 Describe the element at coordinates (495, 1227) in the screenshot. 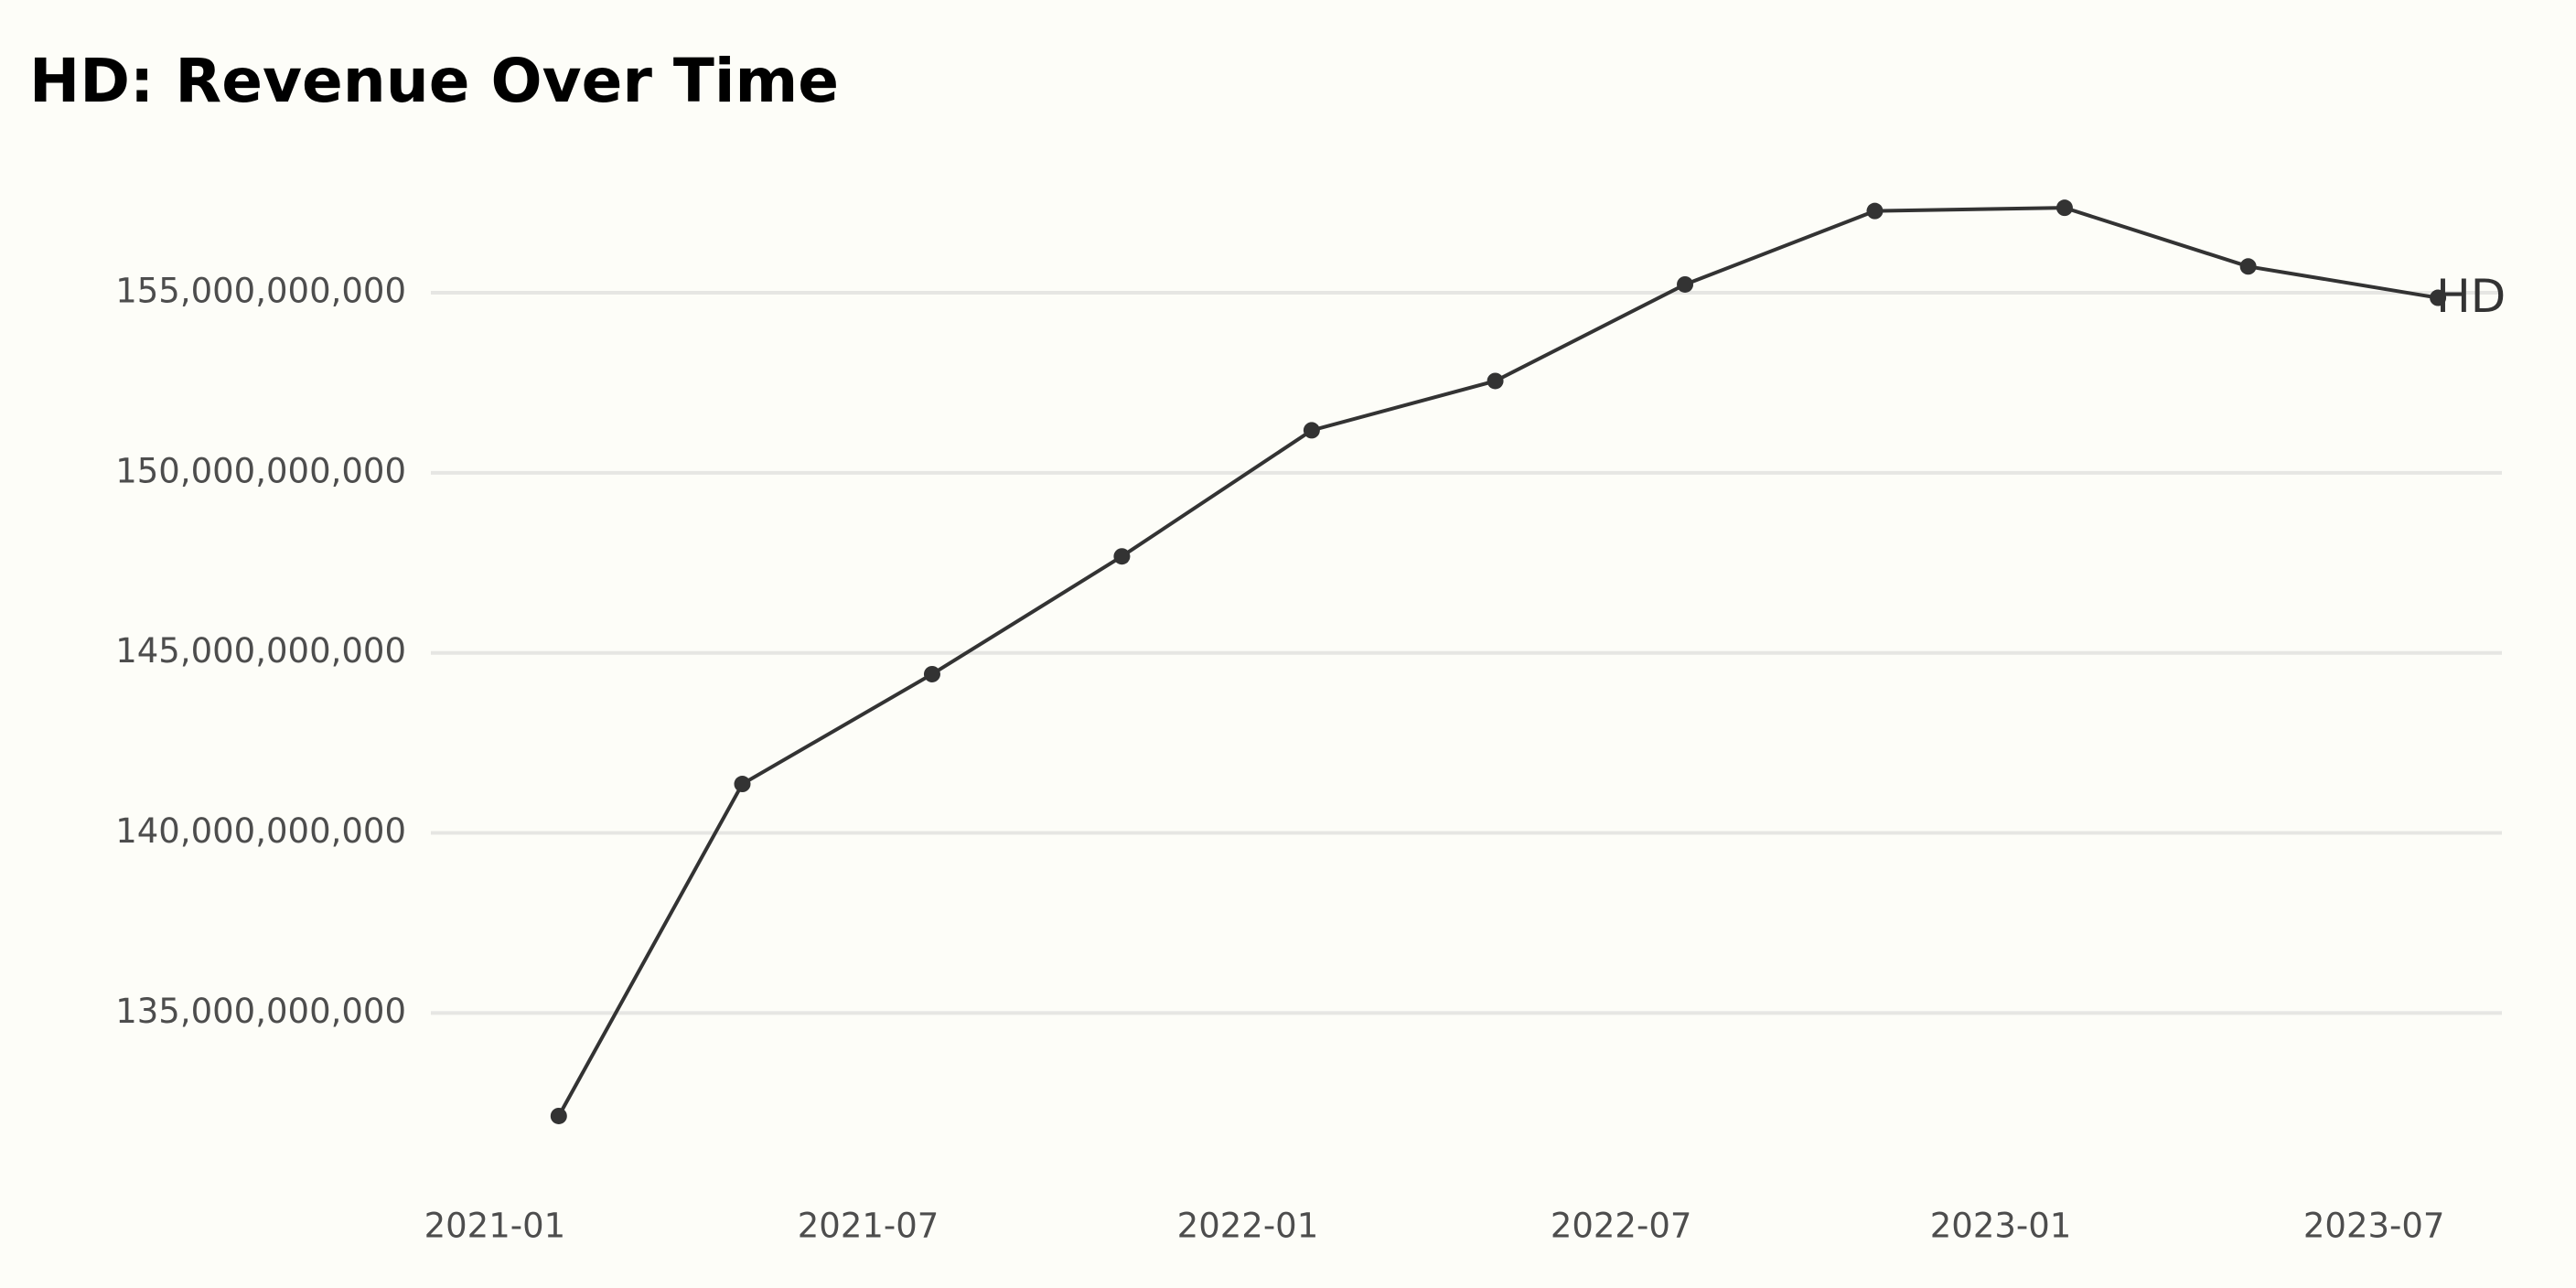

I see `x-tick-label: 2021-01` at that location.